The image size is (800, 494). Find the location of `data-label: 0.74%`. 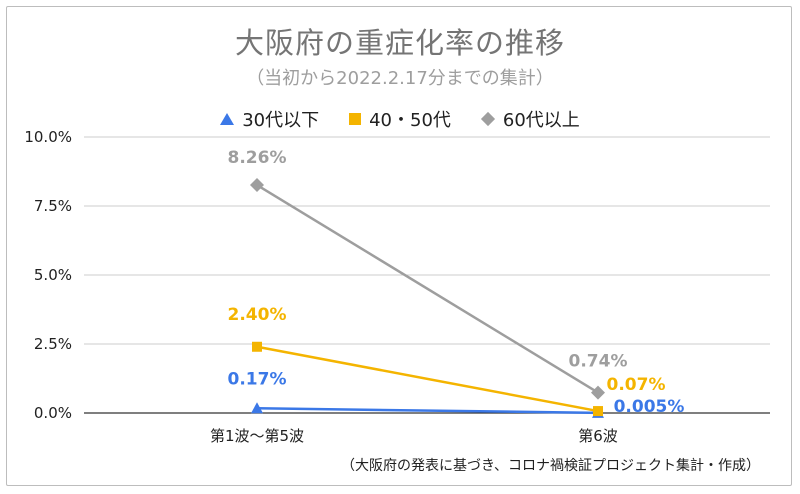

data-label: 0.74% is located at coordinates (598, 362).